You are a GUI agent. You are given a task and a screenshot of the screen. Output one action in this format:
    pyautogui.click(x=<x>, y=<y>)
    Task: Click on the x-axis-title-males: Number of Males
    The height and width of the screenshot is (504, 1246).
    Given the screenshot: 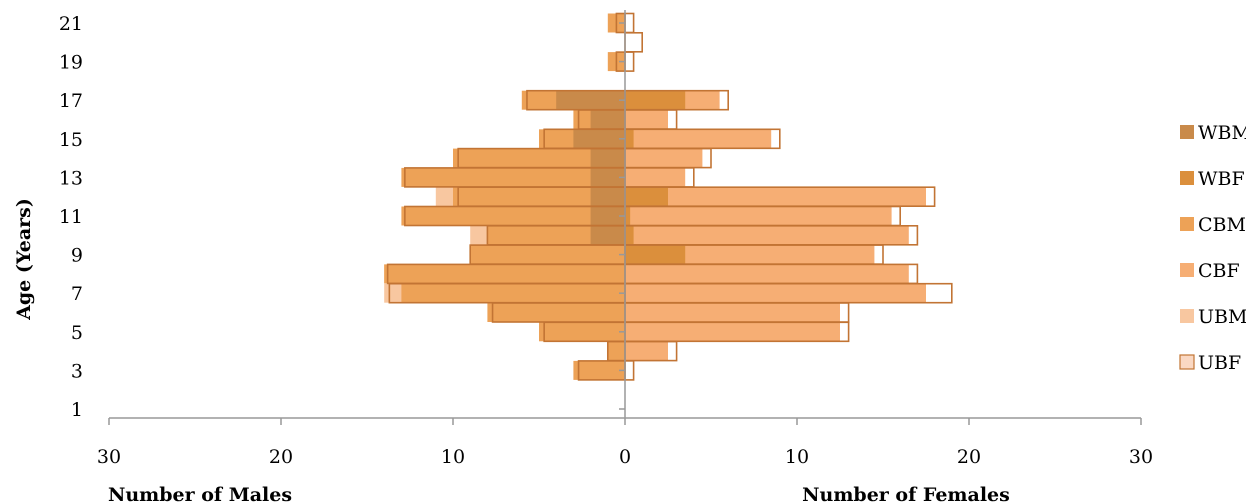 What is the action you would take?
    pyautogui.click(x=200, y=494)
    